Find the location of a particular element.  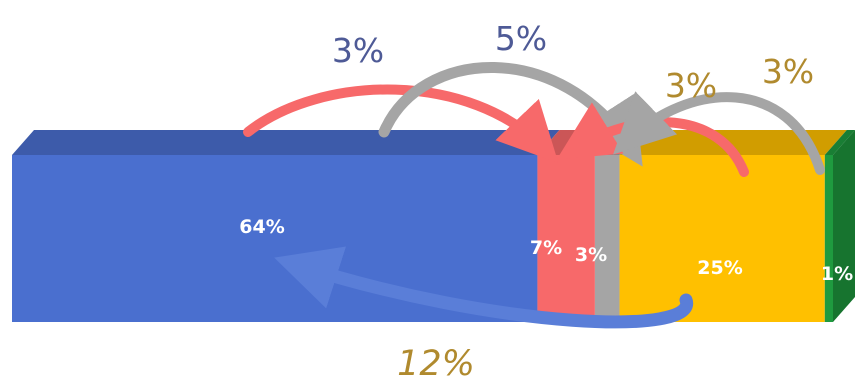

flow-label-1: 5% is located at coordinates (521, 38).